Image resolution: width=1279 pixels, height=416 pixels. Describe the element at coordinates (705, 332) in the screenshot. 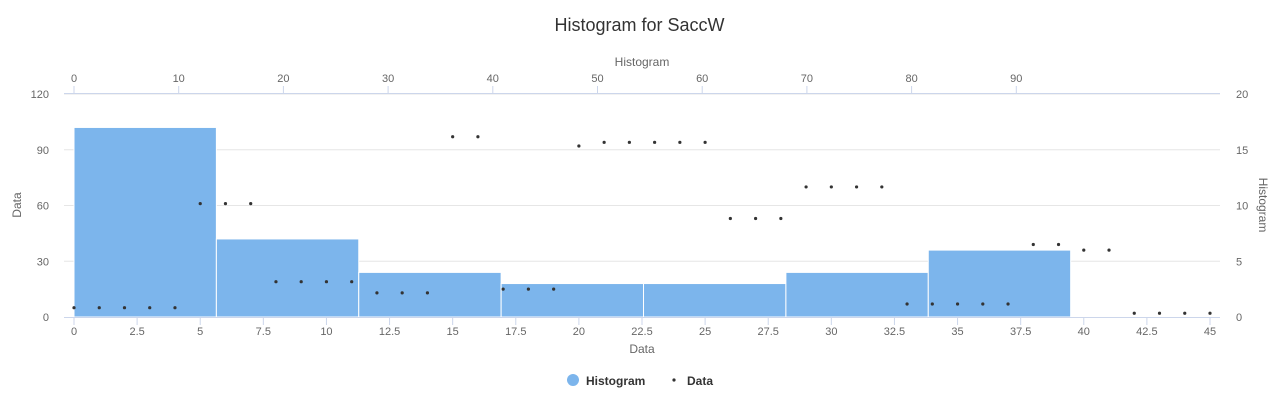

I see `bottom-tick-label: 25` at that location.